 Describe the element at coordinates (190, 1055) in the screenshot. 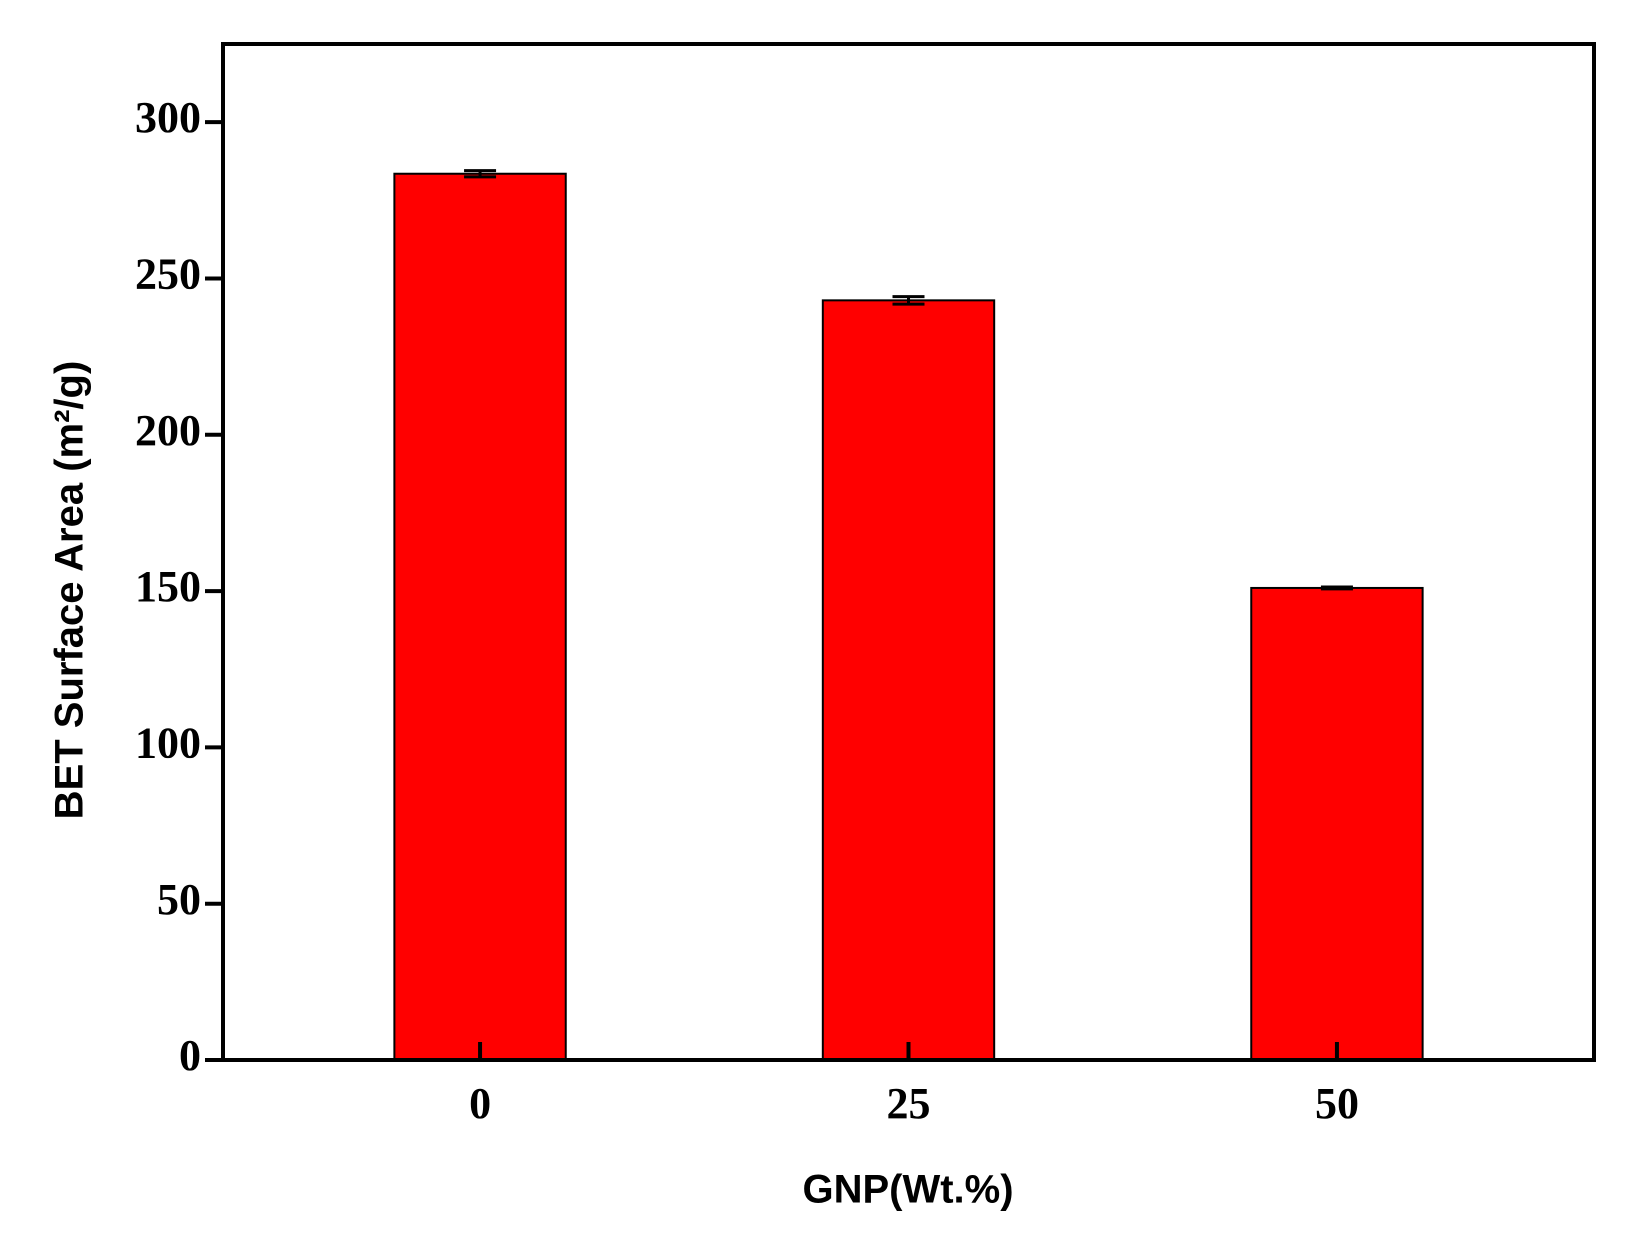

I see `y-tick-label: 0` at that location.